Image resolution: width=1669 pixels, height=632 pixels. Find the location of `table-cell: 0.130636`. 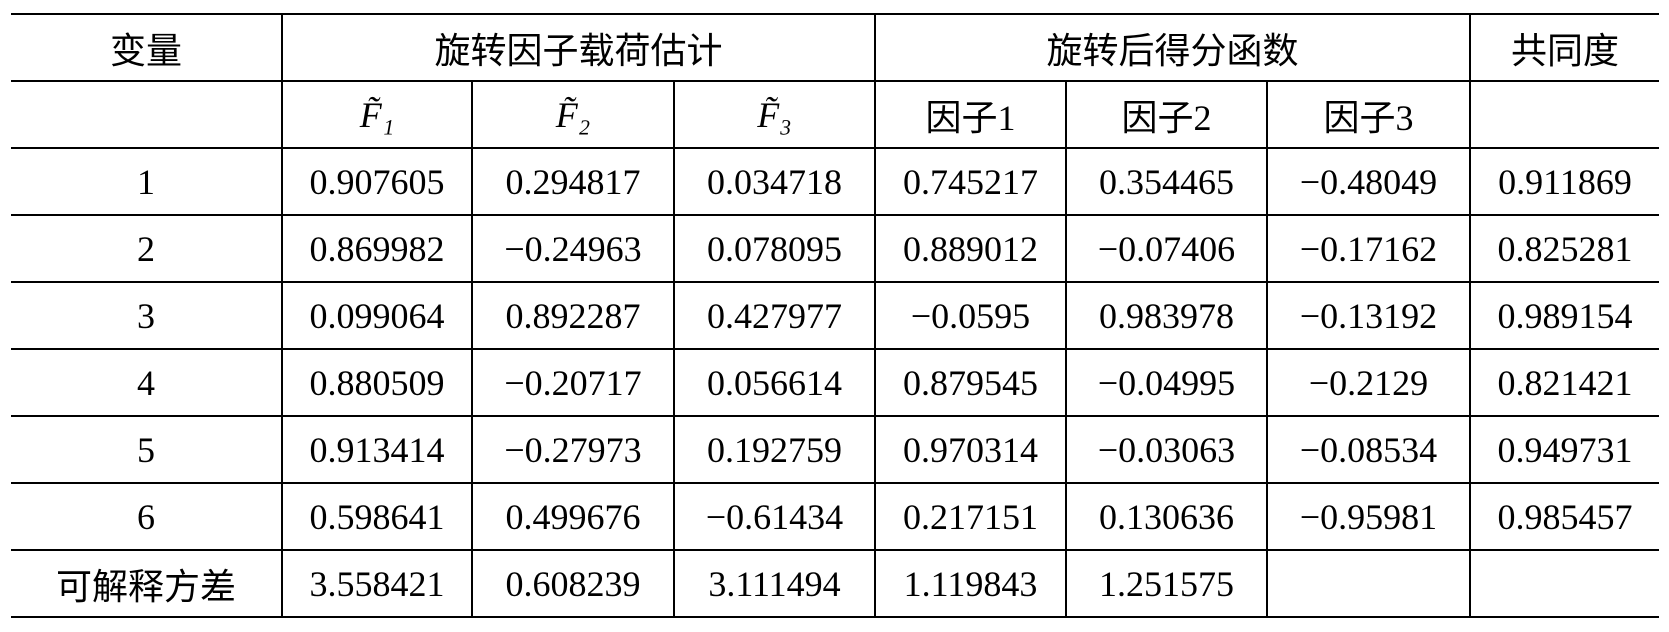

table-cell: 0.130636 is located at coordinates (1166, 516).